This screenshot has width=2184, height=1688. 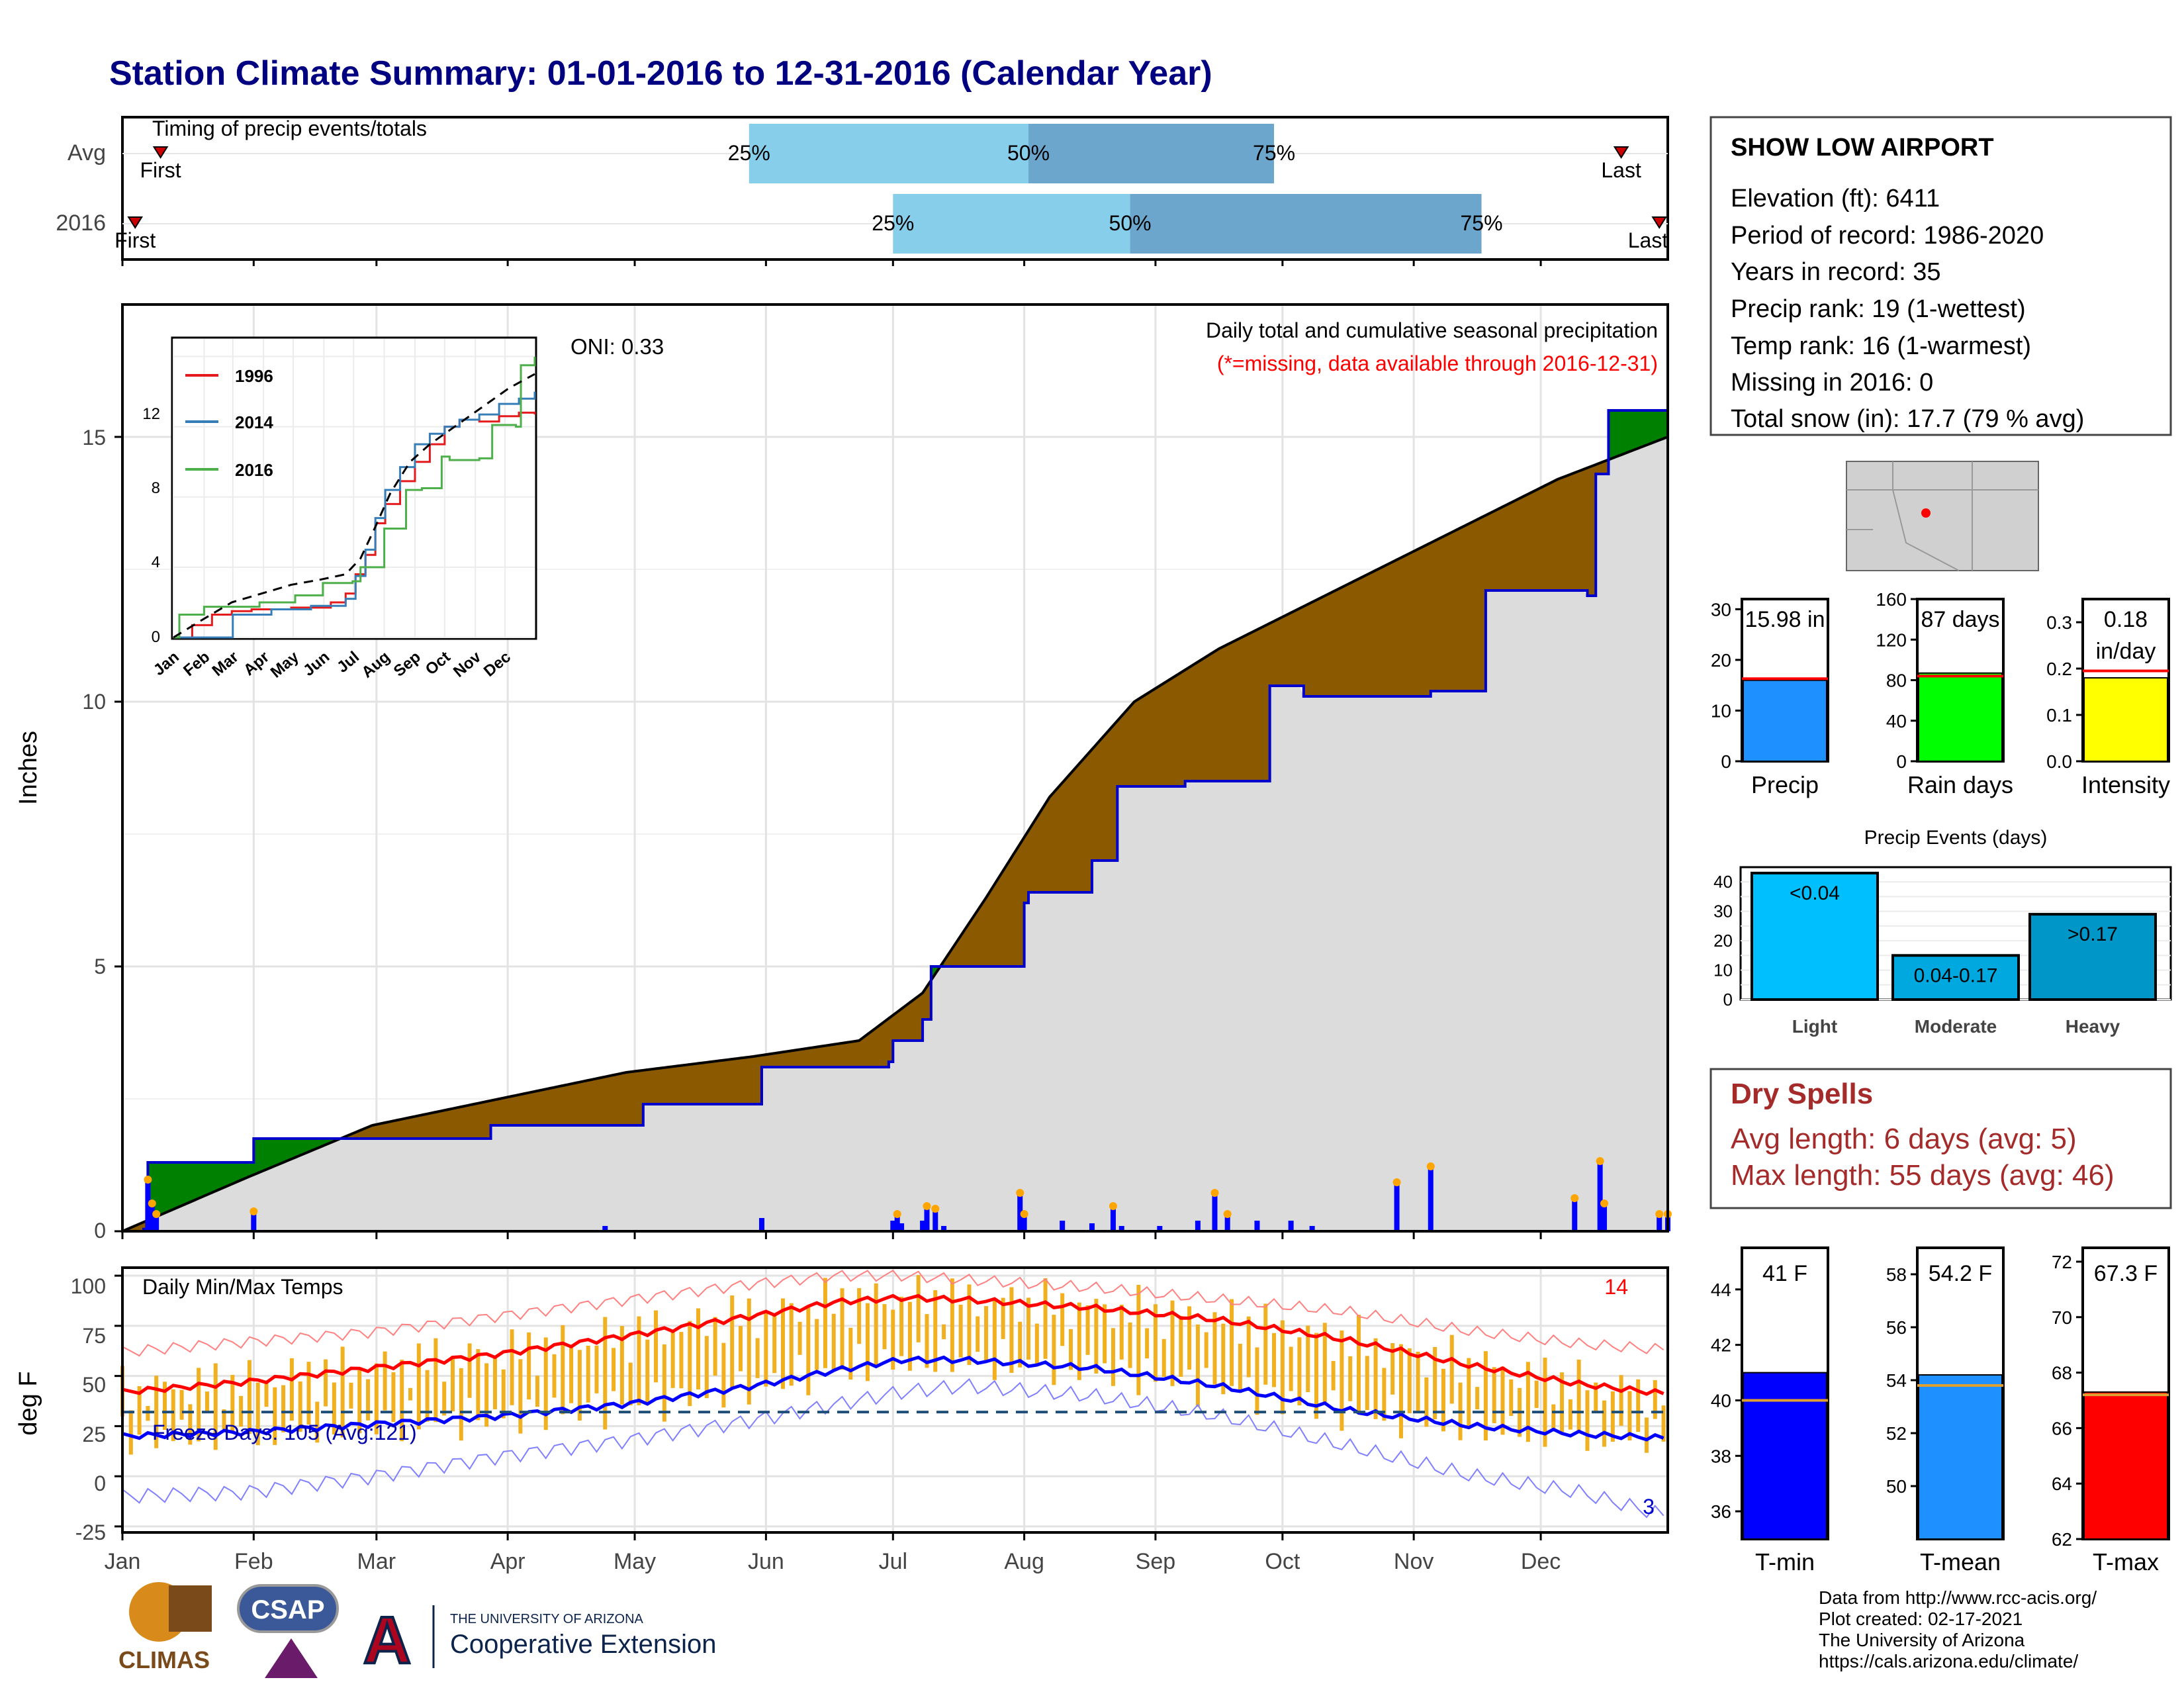 What do you see at coordinates (893, 1561) in the screenshot?
I see `month-label-Jul: Jul` at bounding box center [893, 1561].